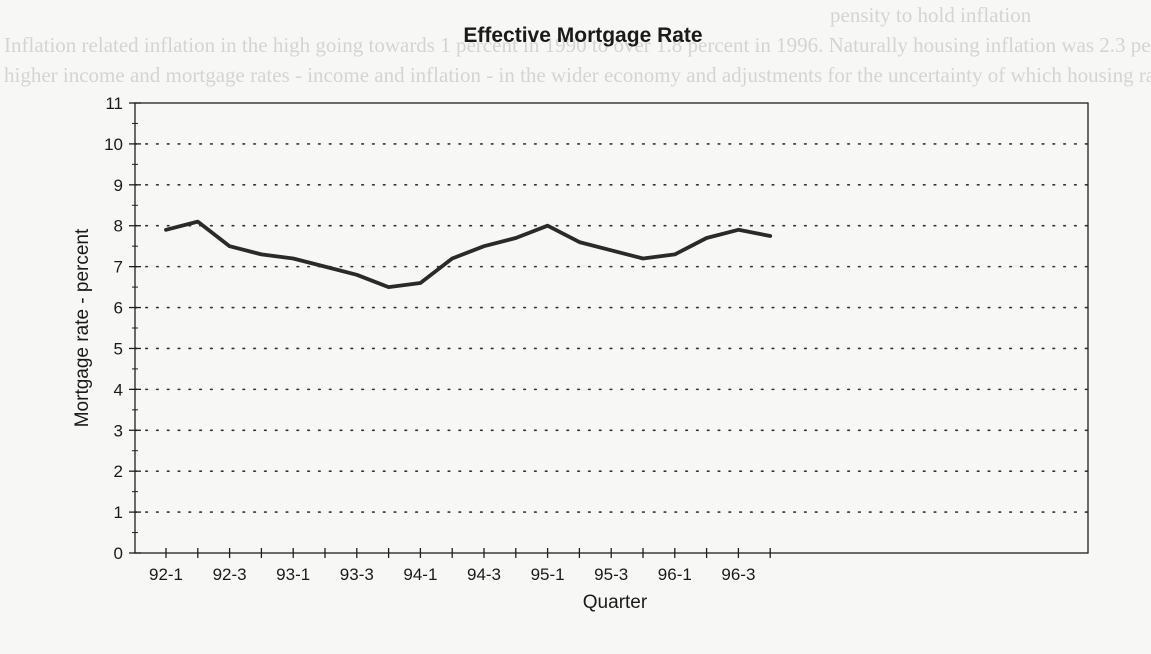  What do you see at coordinates (548, 574) in the screenshot?
I see `x-tick-label: 95-1` at bounding box center [548, 574].